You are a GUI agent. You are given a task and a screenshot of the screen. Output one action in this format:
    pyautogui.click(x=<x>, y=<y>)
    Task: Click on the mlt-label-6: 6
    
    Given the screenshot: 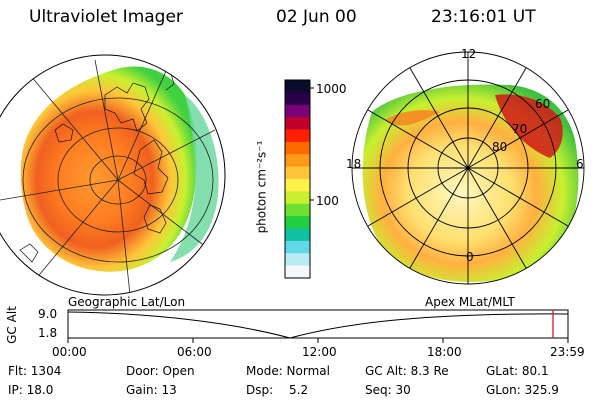 What is the action you would take?
    pyautogui.click(x=580, y=164)
    